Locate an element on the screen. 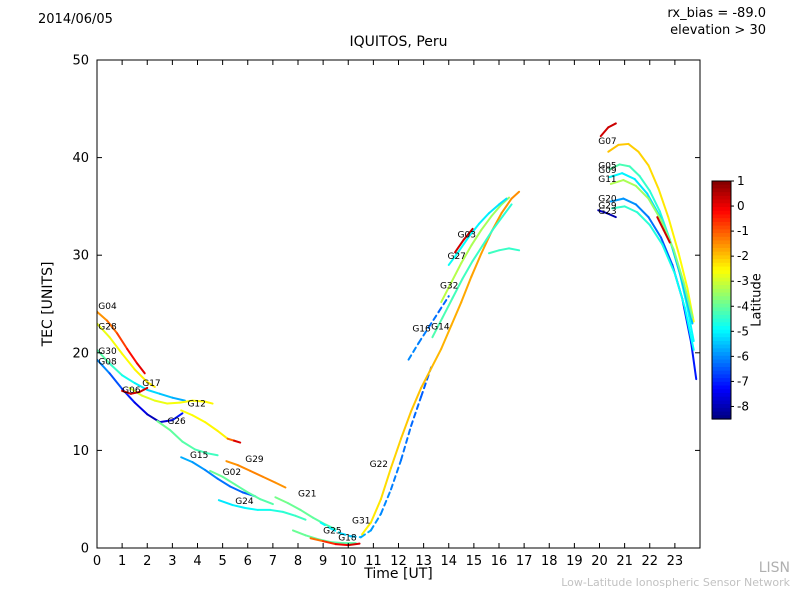 This screenshot has width=800, height=600. series-G31 is located at coordinates (376, 452).